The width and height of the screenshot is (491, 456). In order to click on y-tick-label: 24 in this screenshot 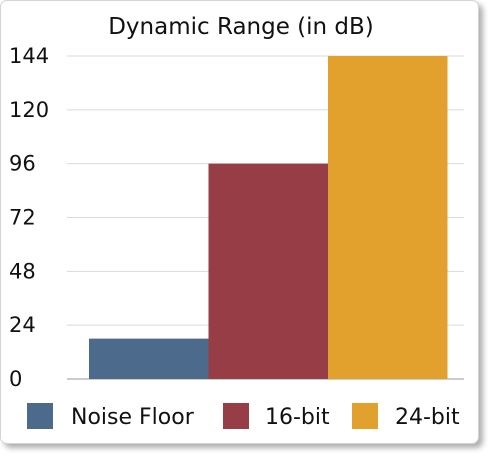, I will do `click(22, 325)`.